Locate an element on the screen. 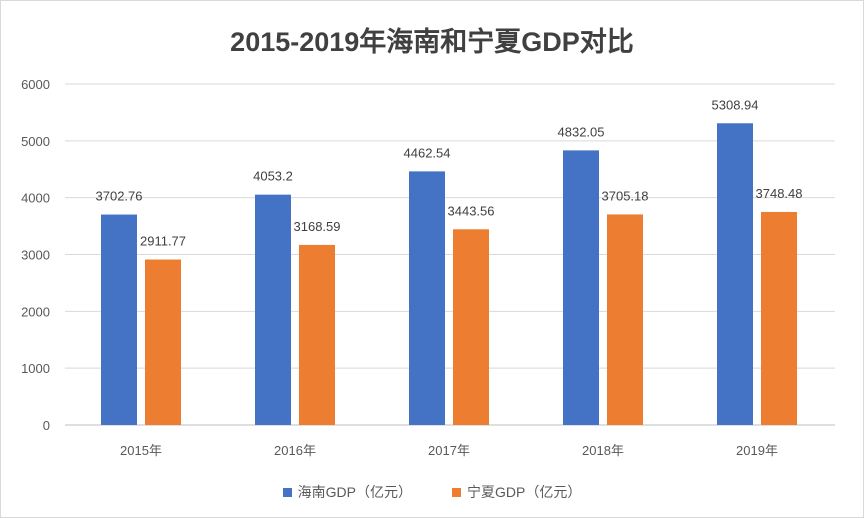 The image size is (864, 518). chart-title: 2015-2019年海南和宁夏GDP对比 is located at coordinates (432, 42).